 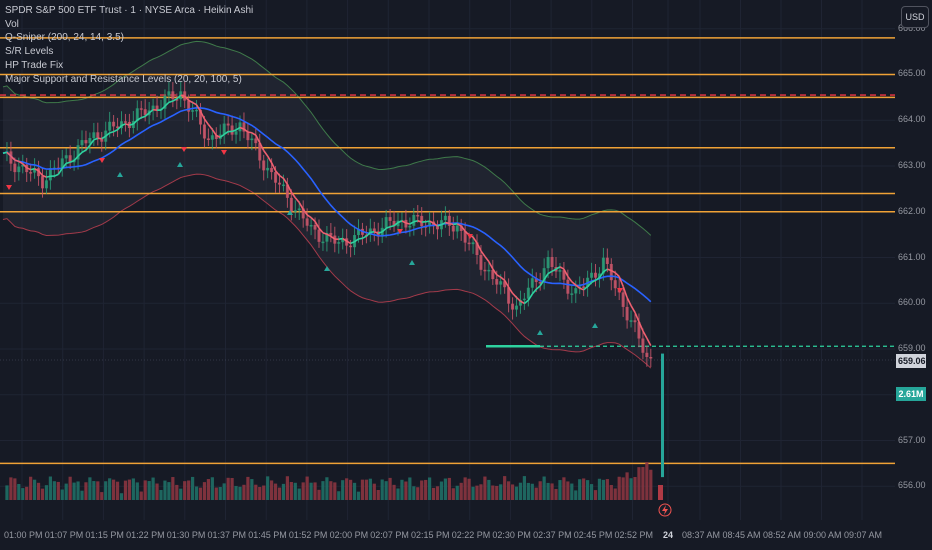 What do you see at coordinates (915, 17) in the screenshot?
I see `currency-button: USD` at bounding box center [915, 17].